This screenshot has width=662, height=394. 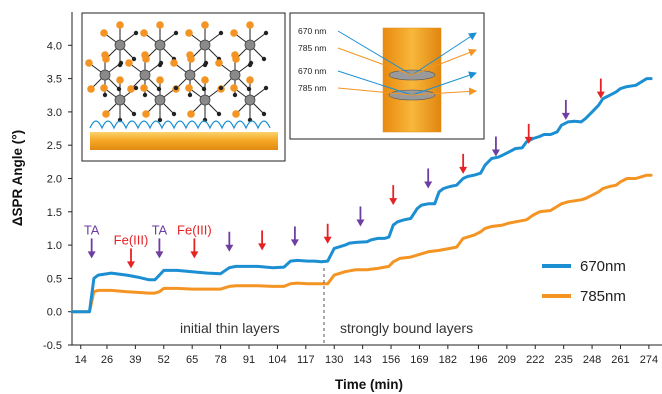 What do you see at coordinates (220, 360) in the screenshot?
I see `x-tick-label: 78` at bounding box center [220, 360].